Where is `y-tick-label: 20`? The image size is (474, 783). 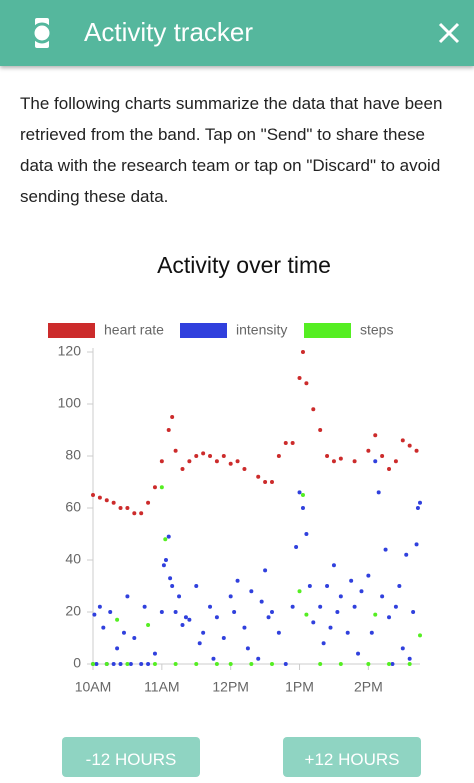
y-tick-label: 20 is located at coordinates (73, 611).